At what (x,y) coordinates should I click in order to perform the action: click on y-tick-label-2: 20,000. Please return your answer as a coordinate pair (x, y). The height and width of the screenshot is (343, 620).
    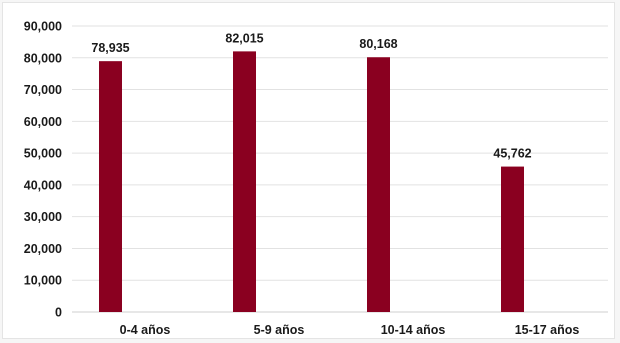
    Looking at the image, I should click on (43, 249).